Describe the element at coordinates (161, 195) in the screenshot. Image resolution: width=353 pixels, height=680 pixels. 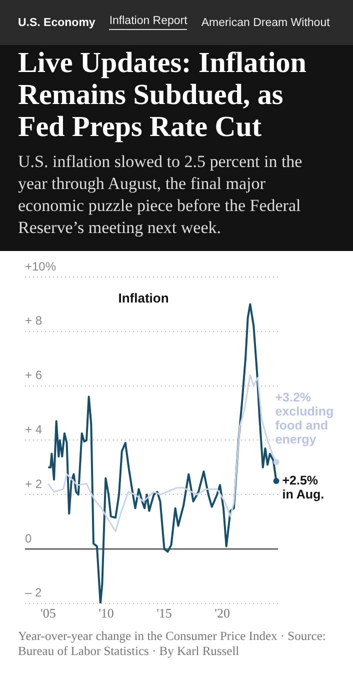
I see `chart-subtitle: U.S. inflation slowed to 2.5 percent in the year through August, the final major economic puzzle piece before the Federal Reserve’s meeting next week.` at that location.